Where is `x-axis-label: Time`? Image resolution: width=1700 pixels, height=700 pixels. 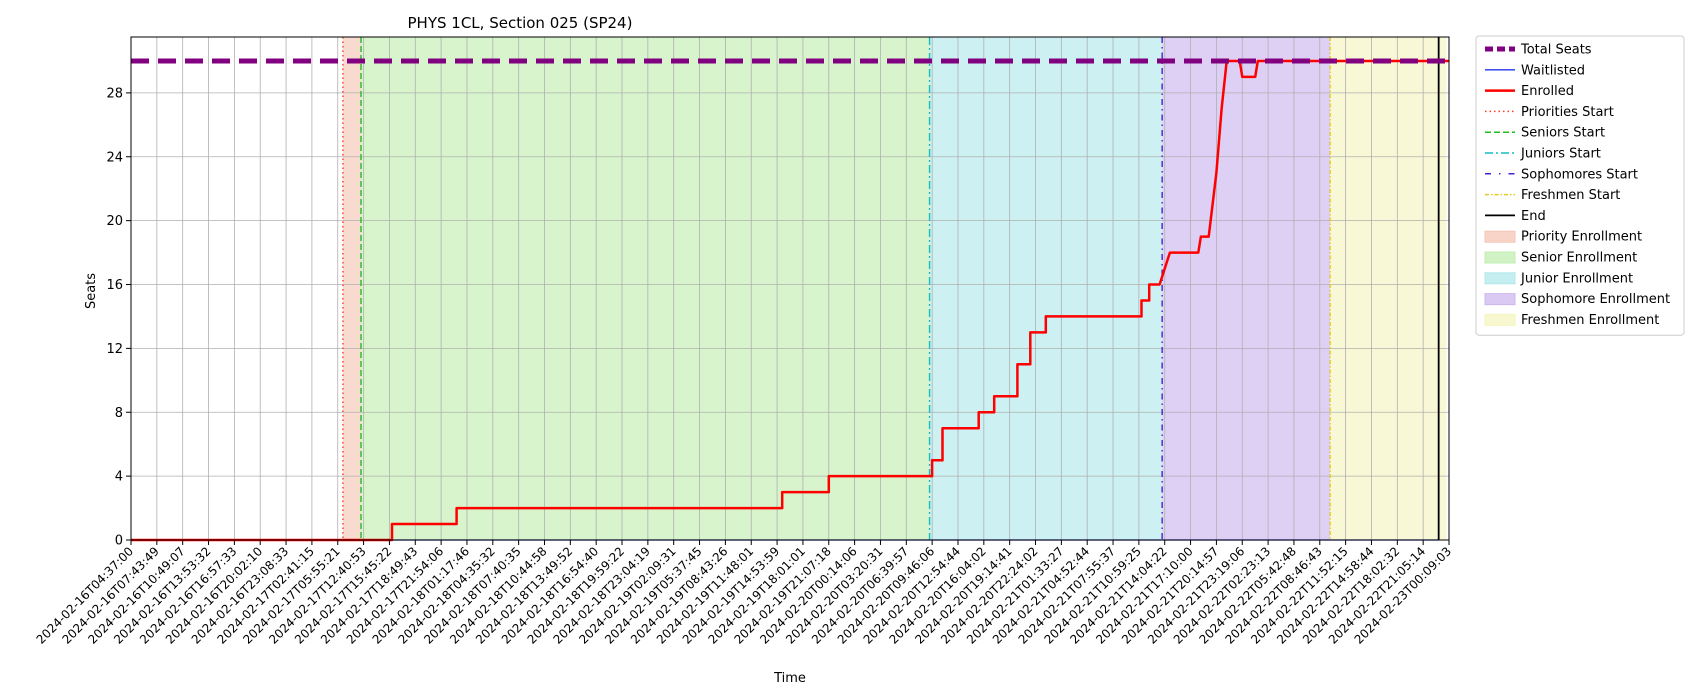
x-axis-label: Time is located at coordinates (789, 678).